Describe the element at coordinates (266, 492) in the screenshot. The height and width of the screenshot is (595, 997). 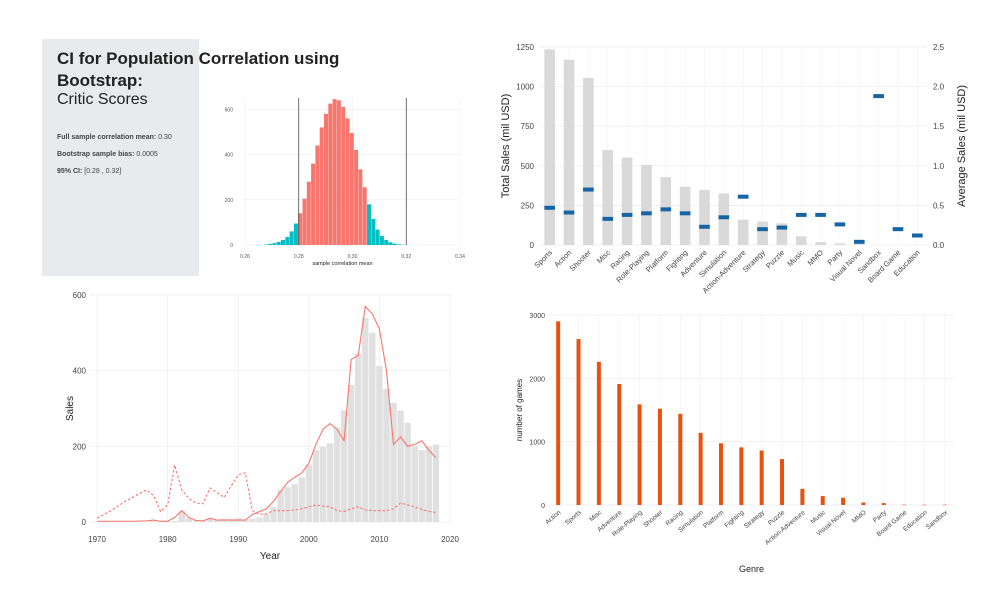
I see `dashed-series-line` at that location.